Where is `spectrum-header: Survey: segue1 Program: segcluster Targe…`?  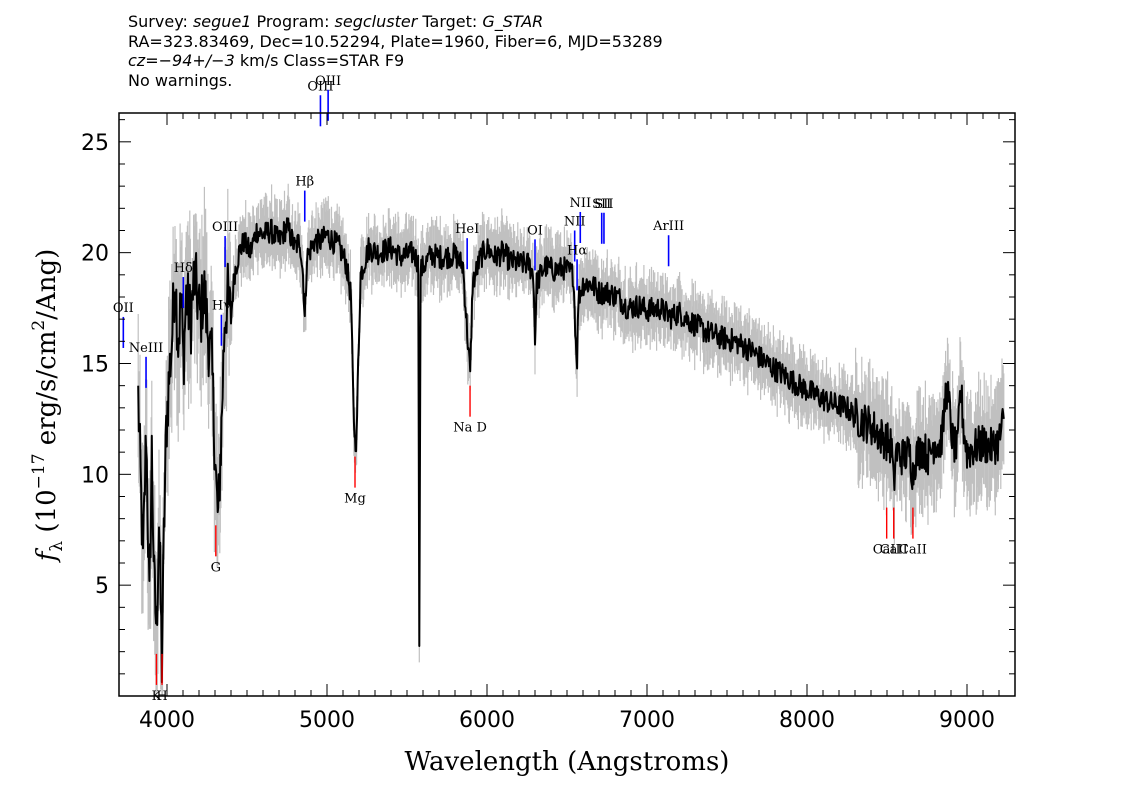
spectrum-header: Survey: segue1 Program: segcluster Targe… is located at coordinates (395, 51).